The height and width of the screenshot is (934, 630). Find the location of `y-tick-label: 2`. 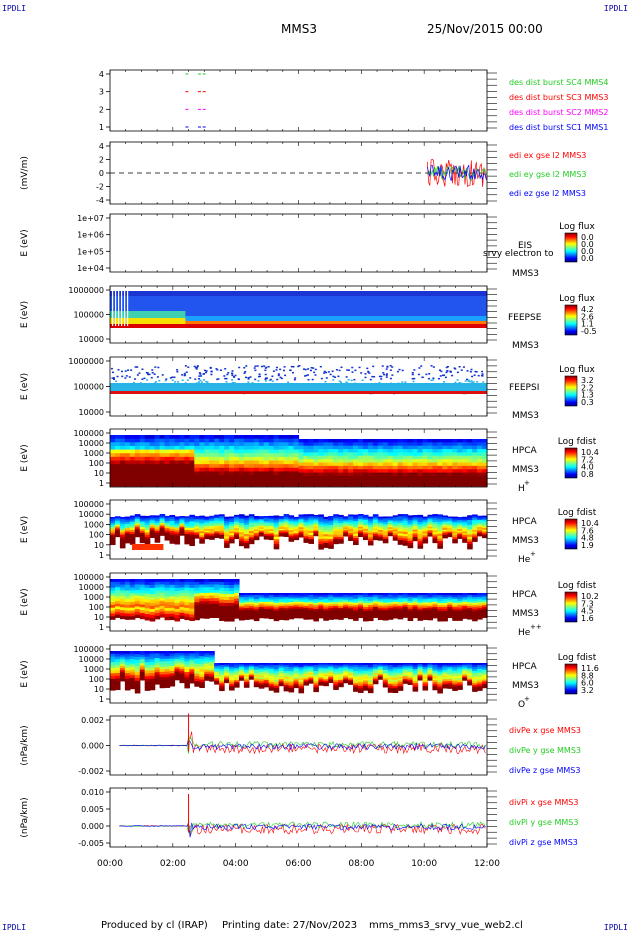

y-tick-label: 2 is located at coordinates (101, 109).